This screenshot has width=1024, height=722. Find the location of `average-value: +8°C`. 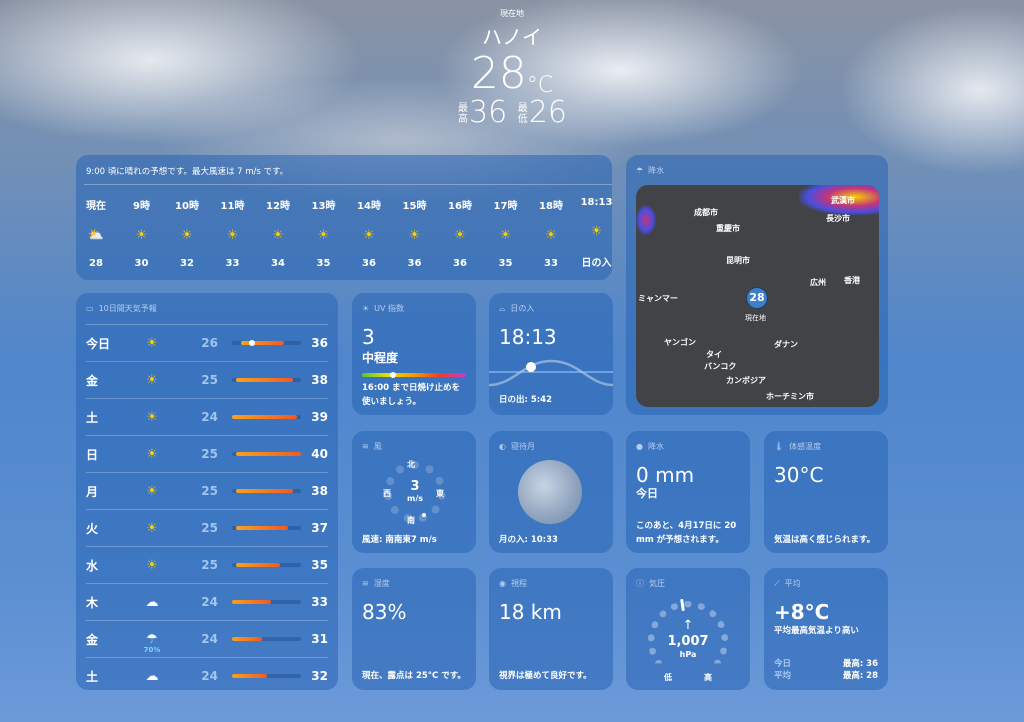

average-value: +8°C is located at coordinates (802, 612).